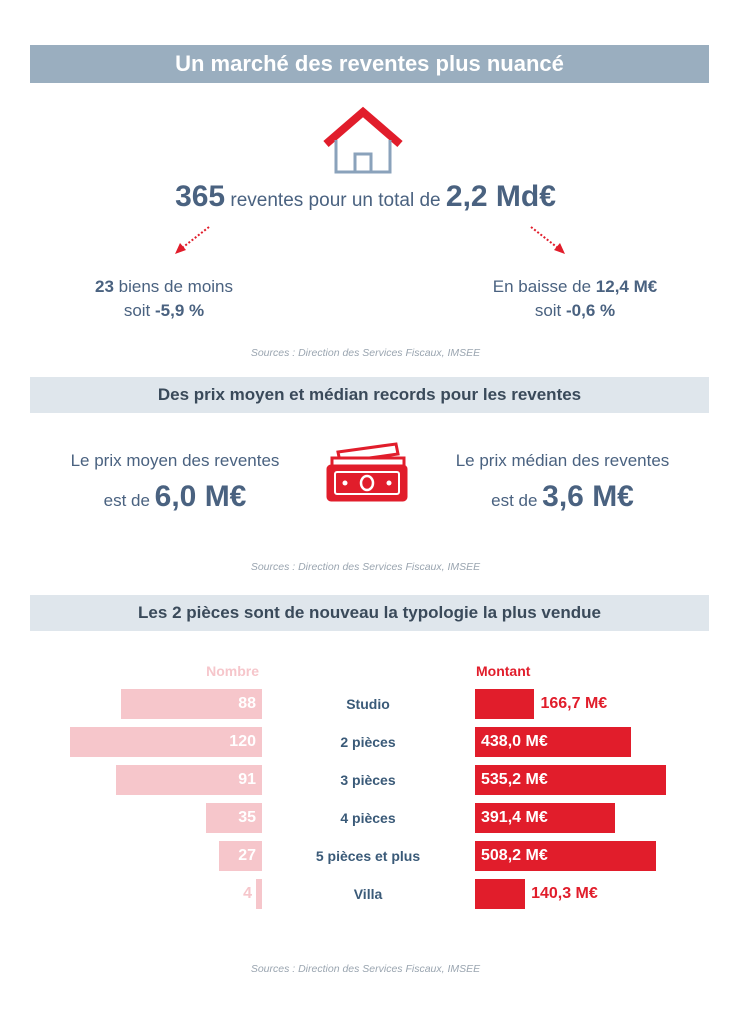 This screenshot has height=1024, width=731. What do you see at coordinates (175, 286) in the screenshot?
I see `count-change-text: biens de moins` at bounding box center [175, 286].